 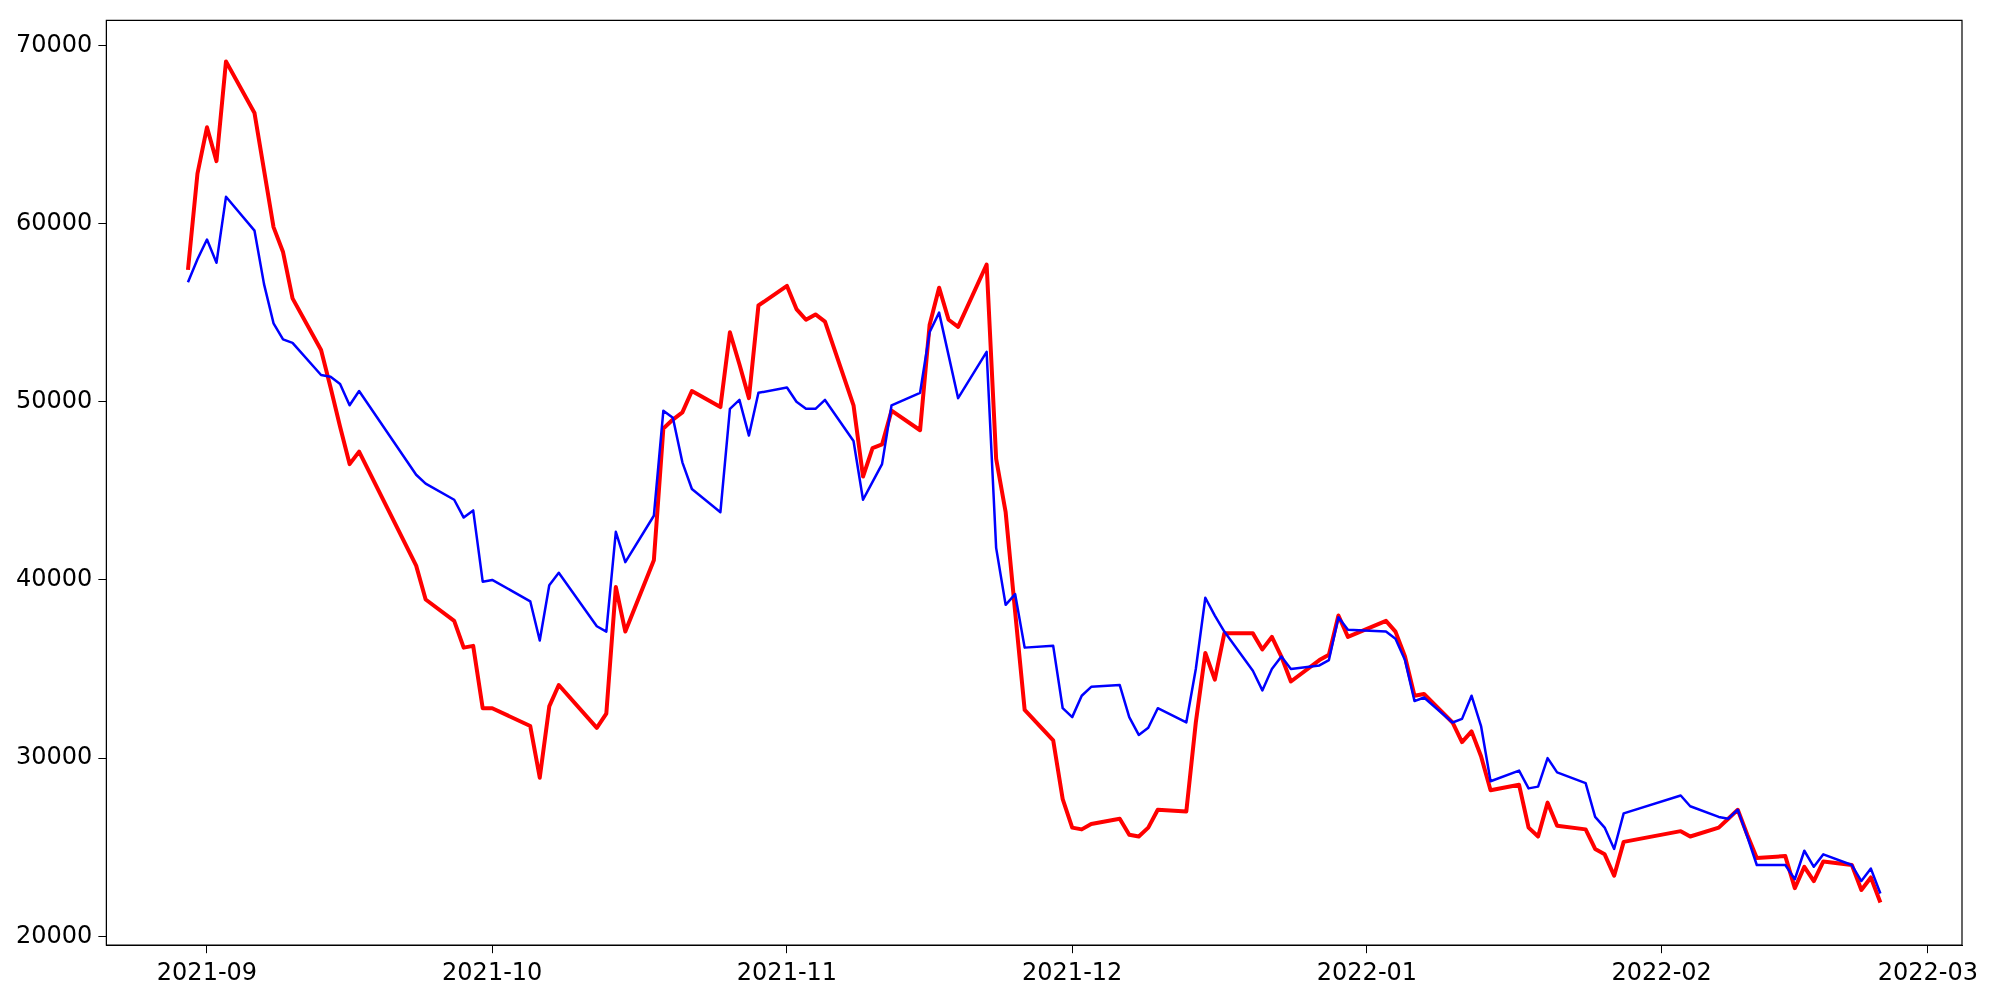 I want to click on y-tick-label: 70000, so click(x=54, y=43).